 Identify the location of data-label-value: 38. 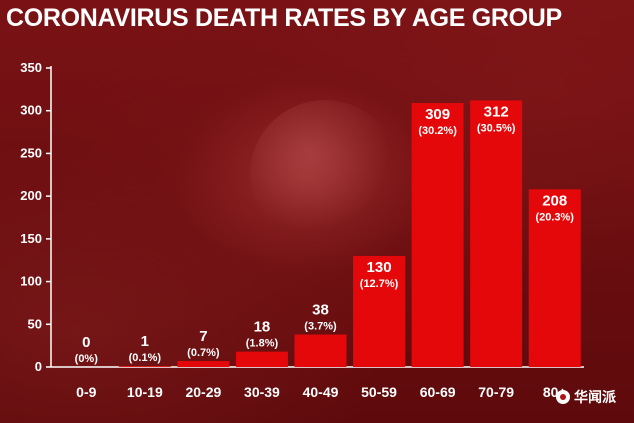
(320, 310).